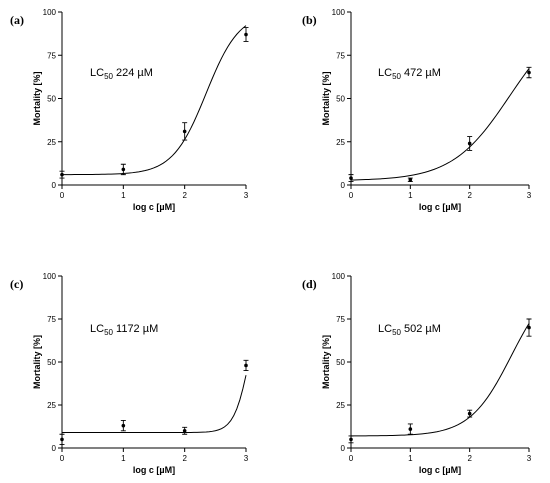  What do you see at coordinates (309, 284) in the screenshot?
I see `panel-label: (d)` at bounding box center [309, 284].